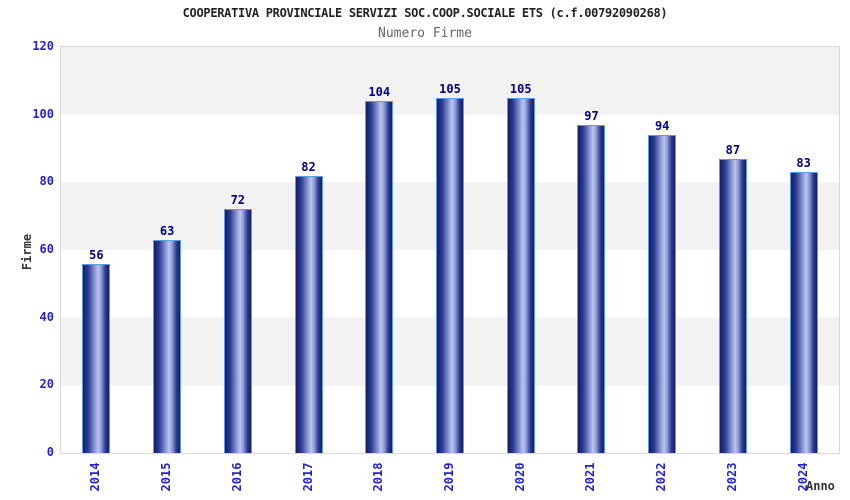  I want to click on y-tick-label: 40, so click(46, 316).